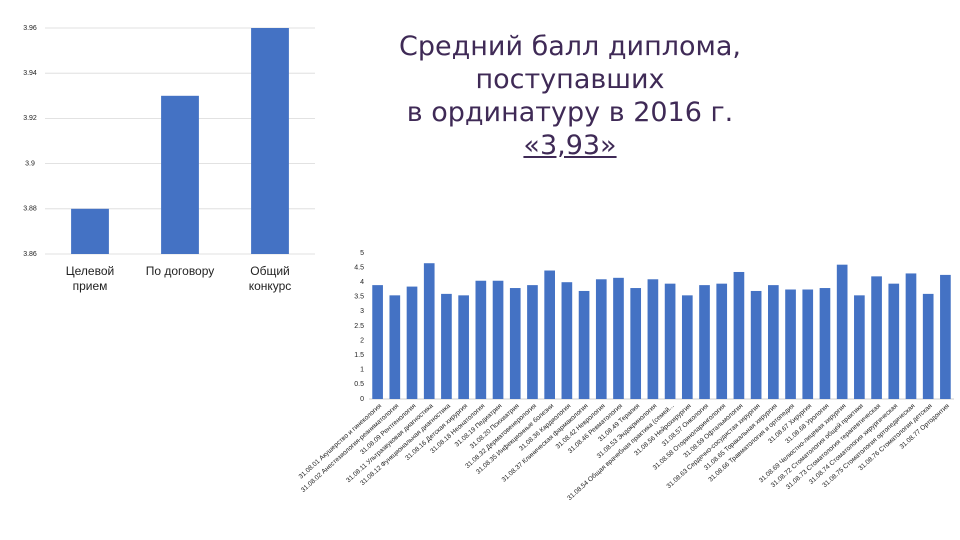 The image size is (960, 540). What do you see at coordinates (362, 311) in the screenshot?
I see `y-tick-label: 3` at bounding box center [362, 311].